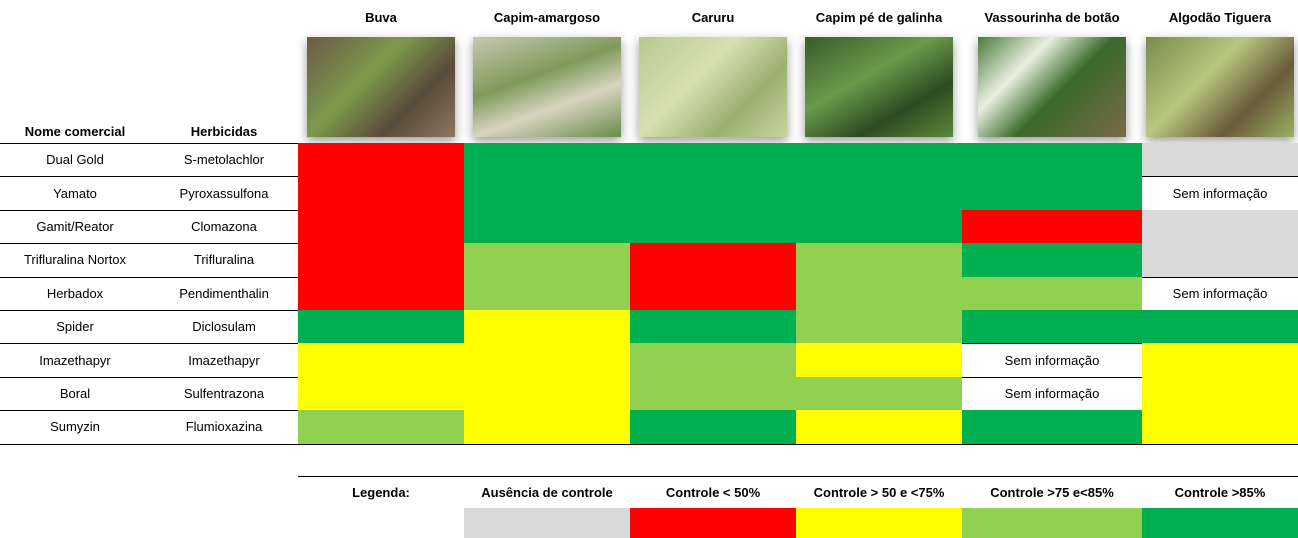  Describe the element at coordinates (75, 393) in the screenshot. I see `herbicide-name: Boral` at that location.